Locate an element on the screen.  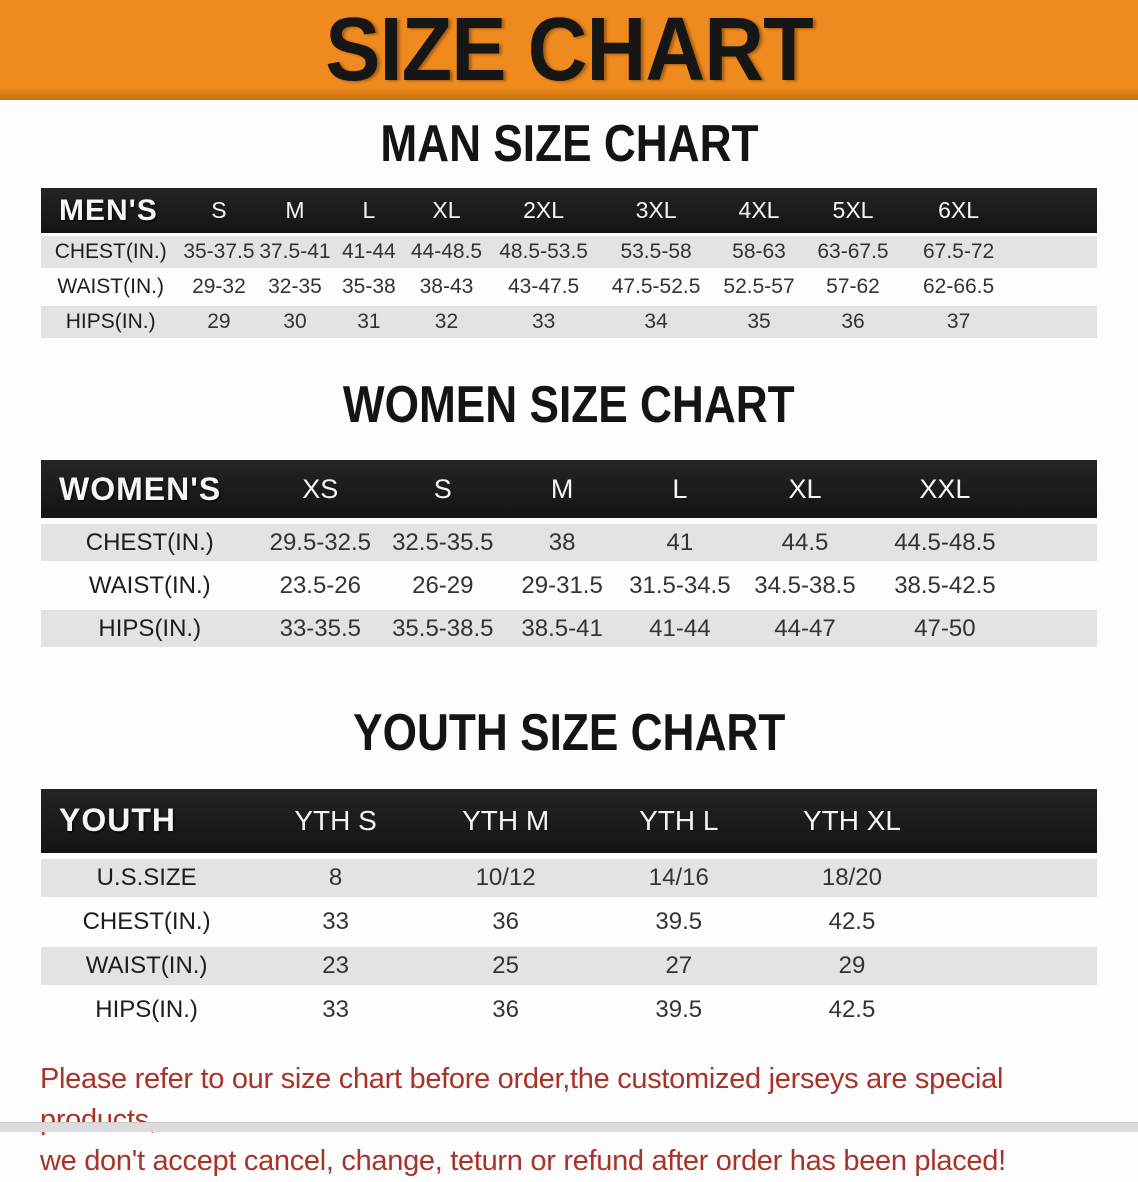
banner: SIZE CHART is located at coordinates (569, 50).